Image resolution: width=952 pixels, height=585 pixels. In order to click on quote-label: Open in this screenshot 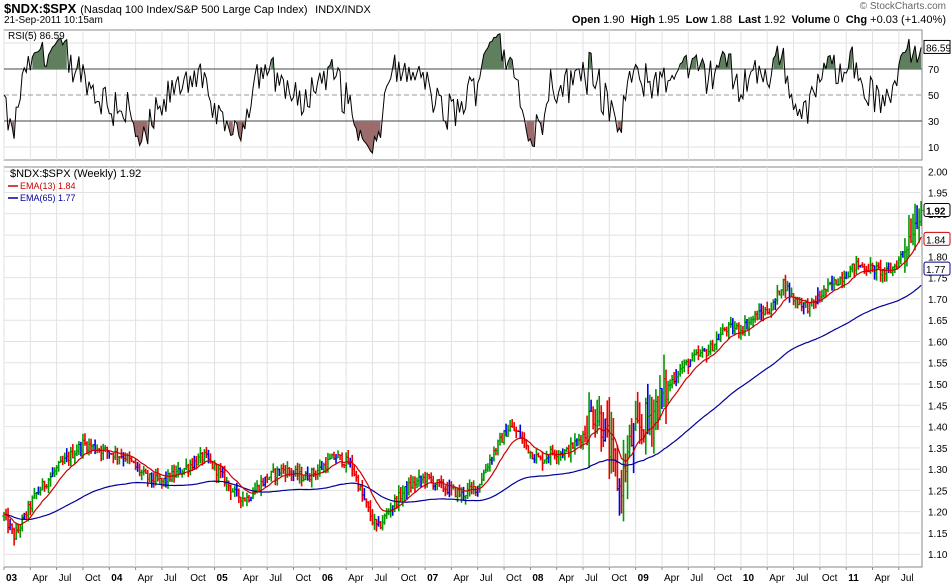, I will do `click(587, 20)`.